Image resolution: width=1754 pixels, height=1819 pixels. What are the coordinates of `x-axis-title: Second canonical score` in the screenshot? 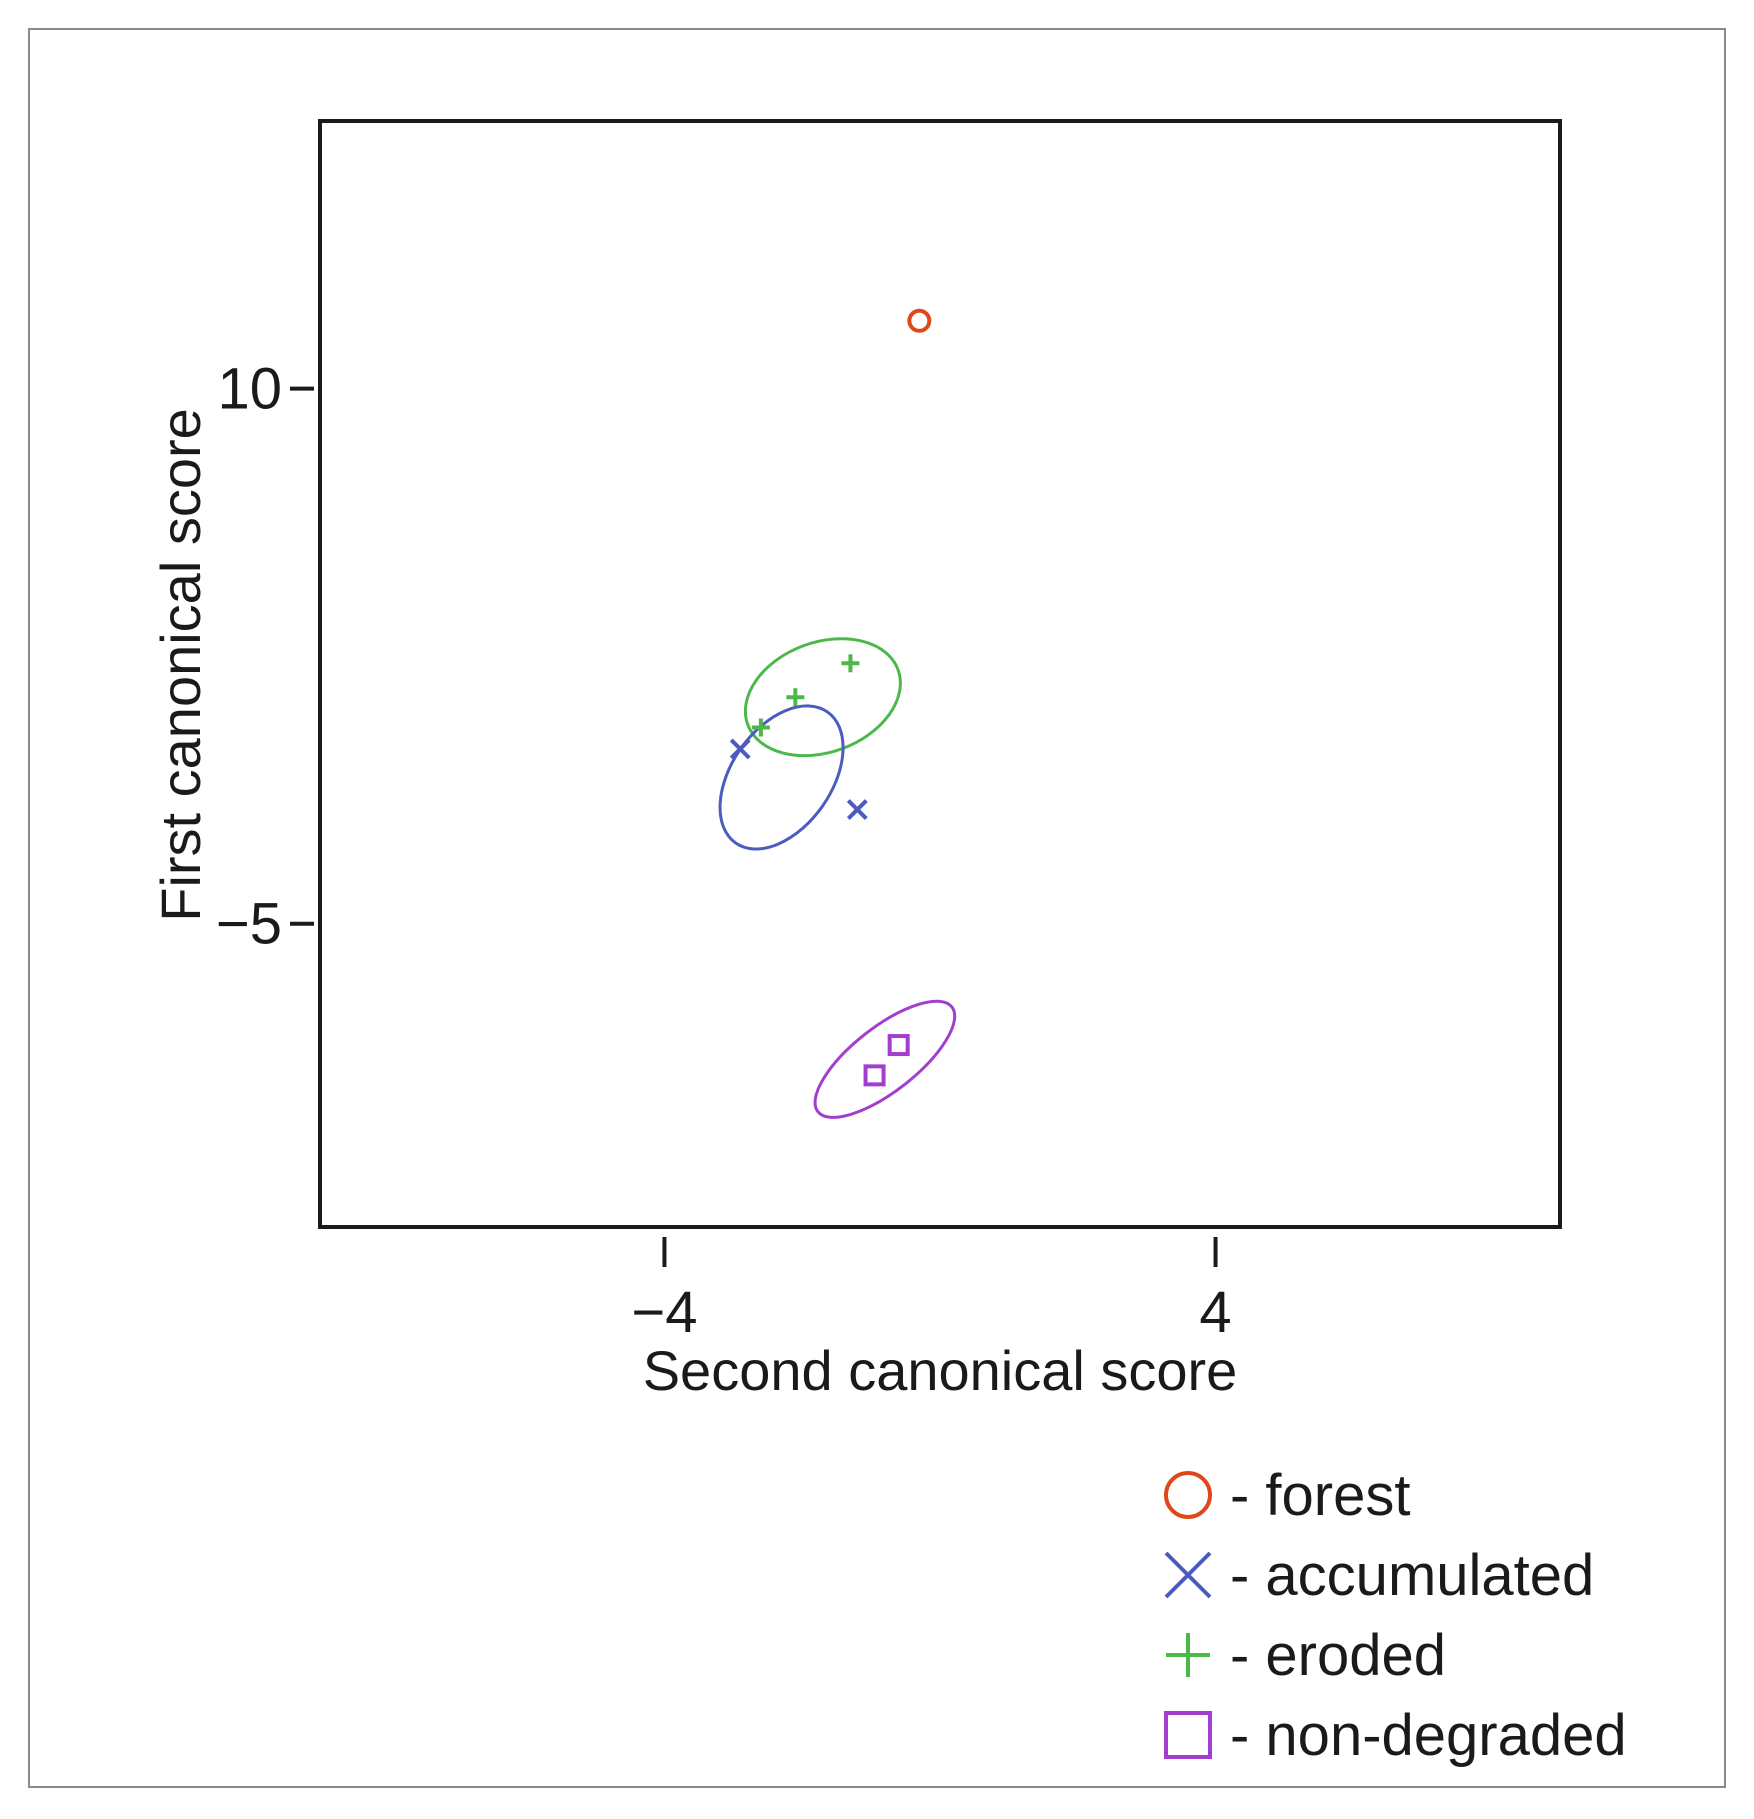 It's located at (940, 1370).